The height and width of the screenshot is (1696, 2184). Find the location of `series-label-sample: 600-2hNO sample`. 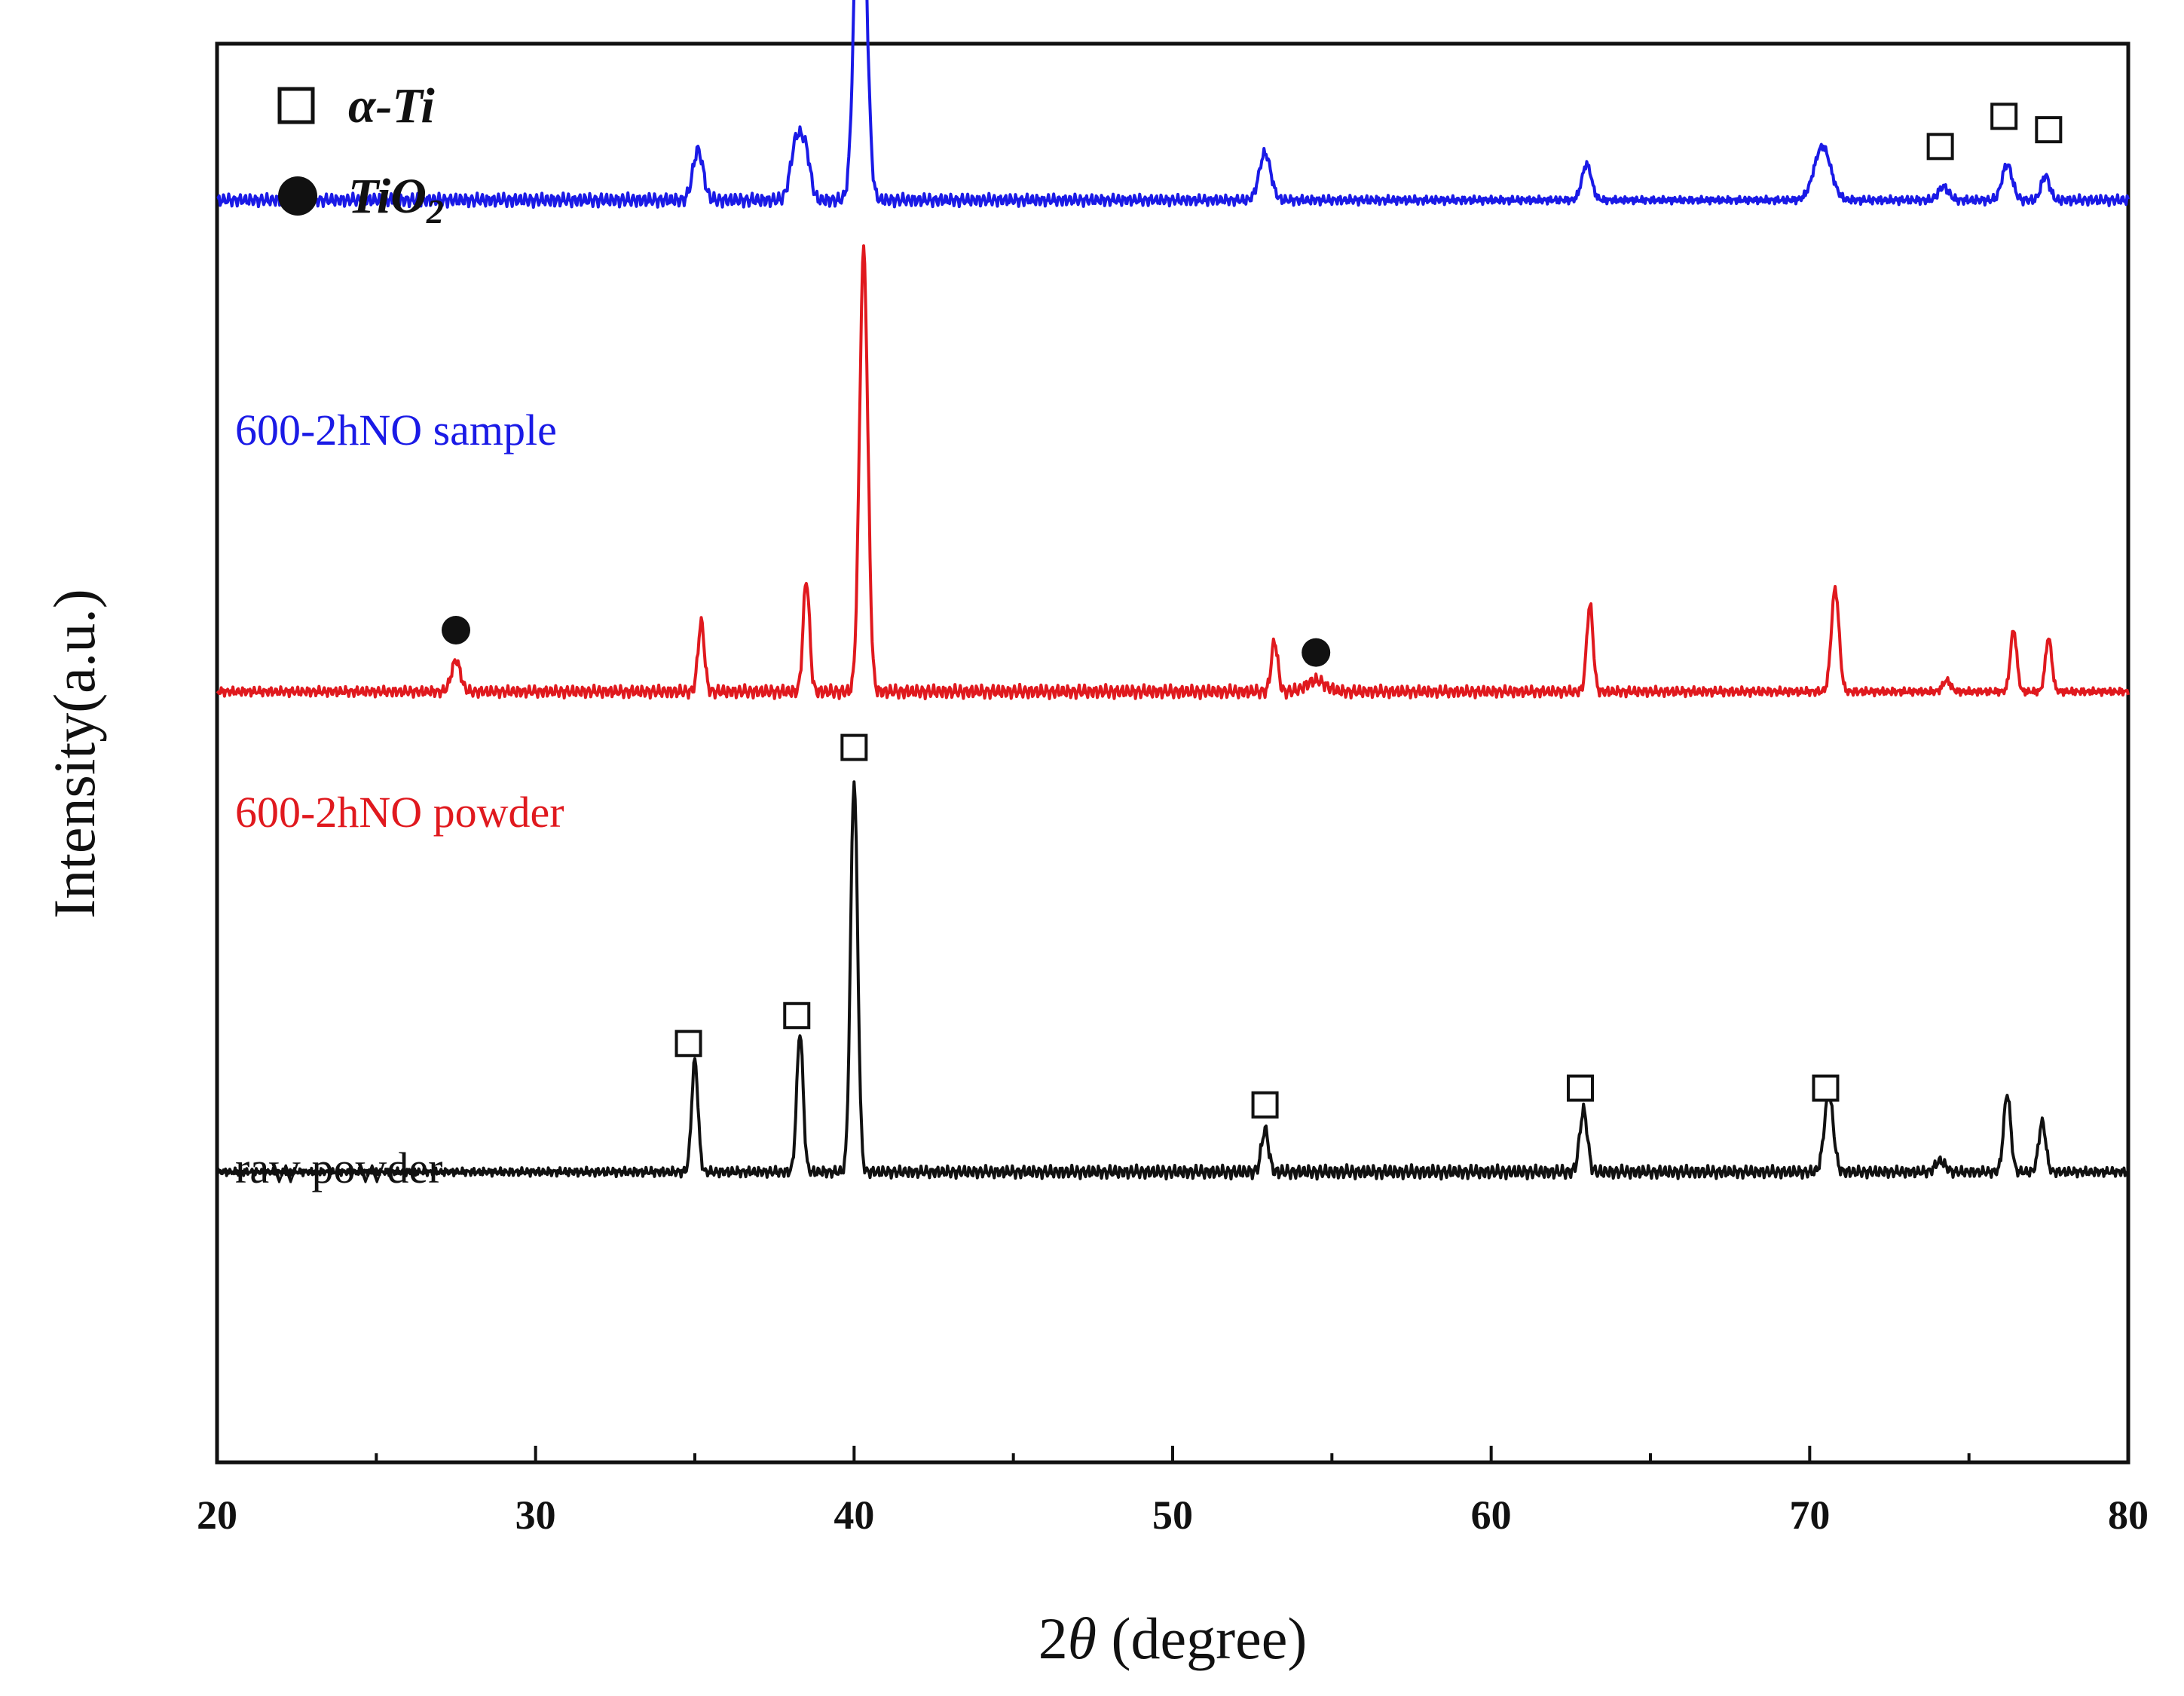

series-label-sample: 600-2hNO sample is located at coordinates (396, 430).